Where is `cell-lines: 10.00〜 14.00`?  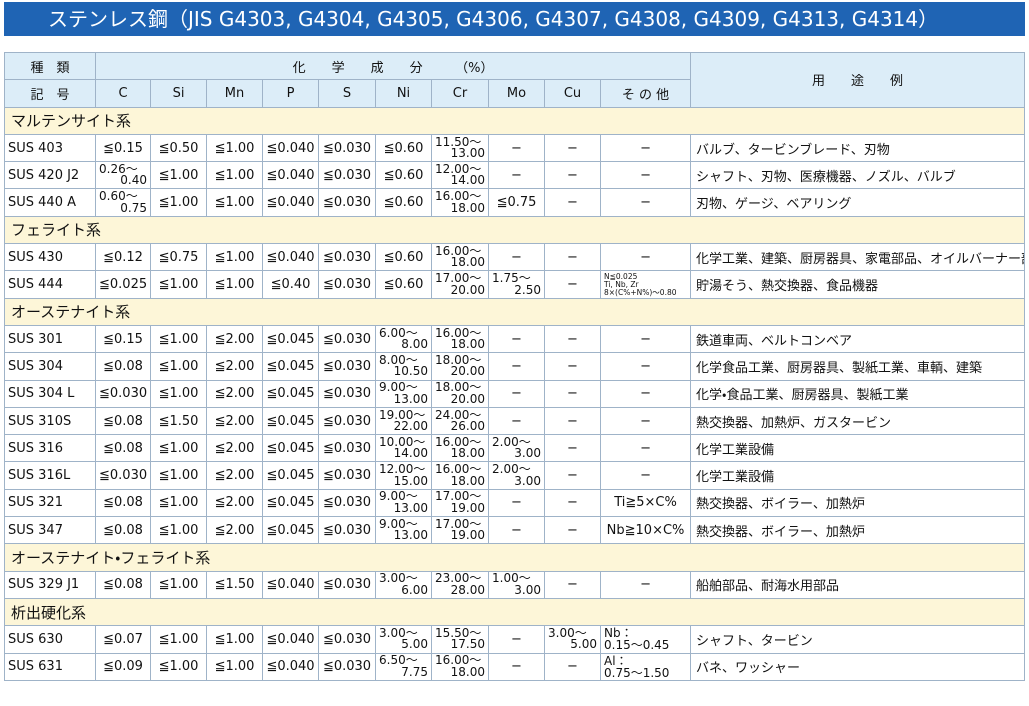
cell-lines: 10.00〜 14.00 is located at coordinates (403, 447).